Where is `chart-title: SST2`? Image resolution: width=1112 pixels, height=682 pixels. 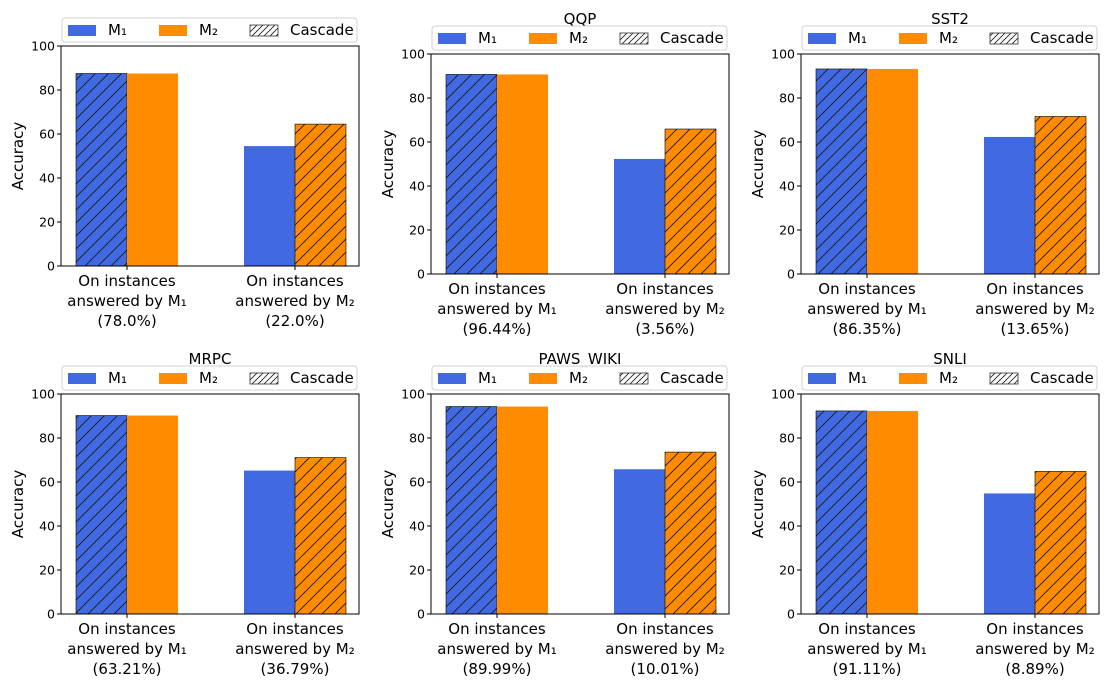 chart-title: SST2 is located at coordinates (950, 19).